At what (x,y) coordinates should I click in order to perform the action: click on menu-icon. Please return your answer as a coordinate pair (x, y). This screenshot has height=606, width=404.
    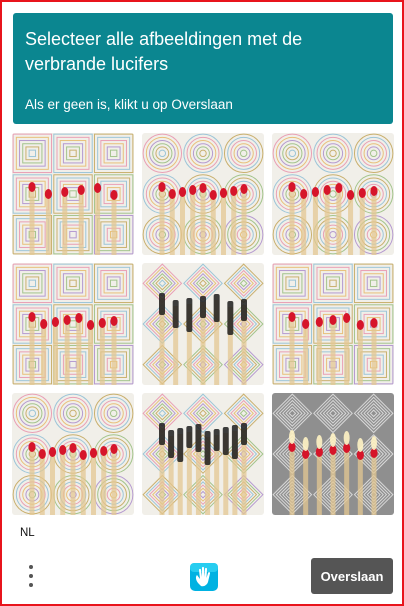
    Looking at the image, I should click on (31, 576).